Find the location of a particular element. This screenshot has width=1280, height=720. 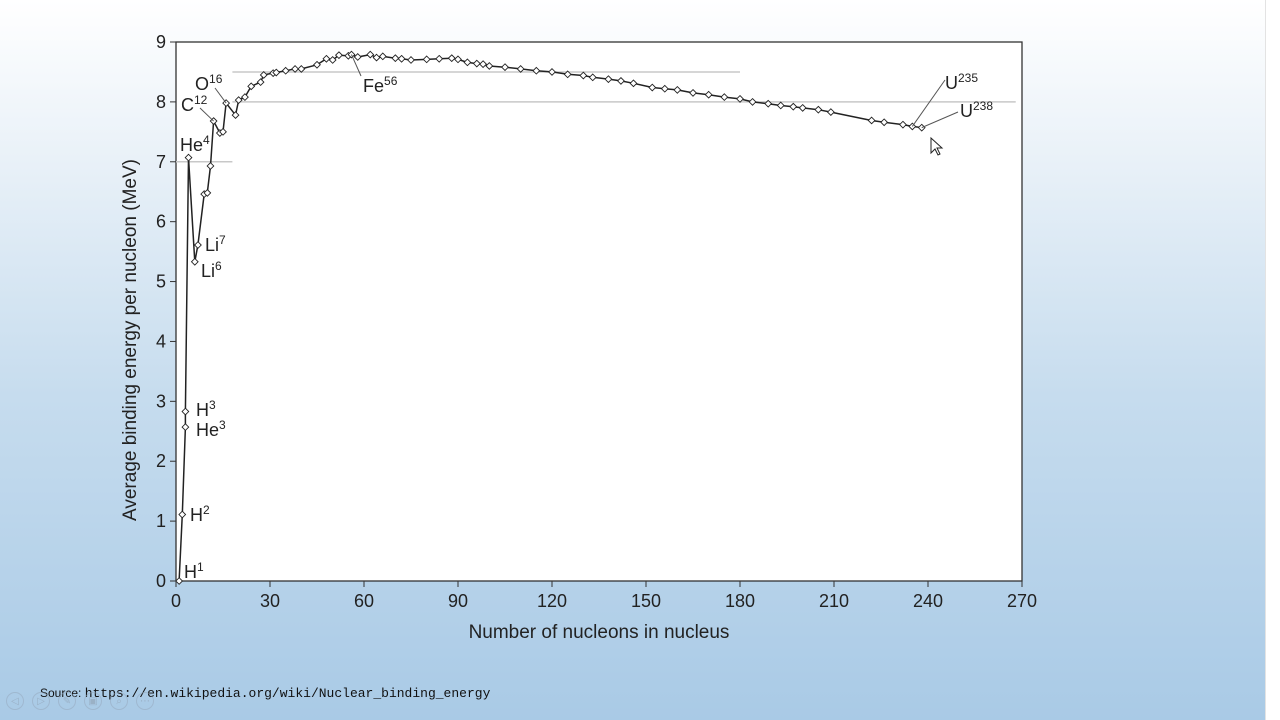

x-tick-label-3: 90 is located at coordinates (458, 601).